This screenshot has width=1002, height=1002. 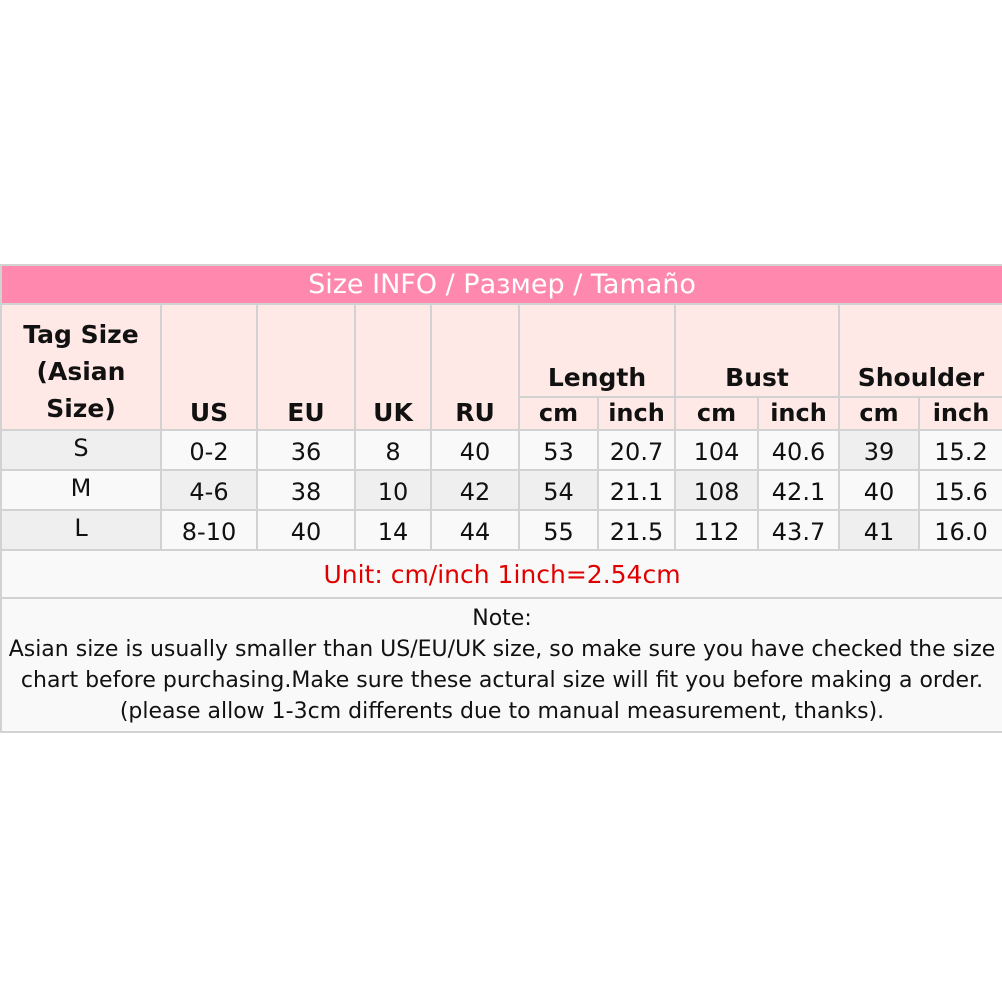 I want to click on cell-ru: 42, so click(x=475, y=490).